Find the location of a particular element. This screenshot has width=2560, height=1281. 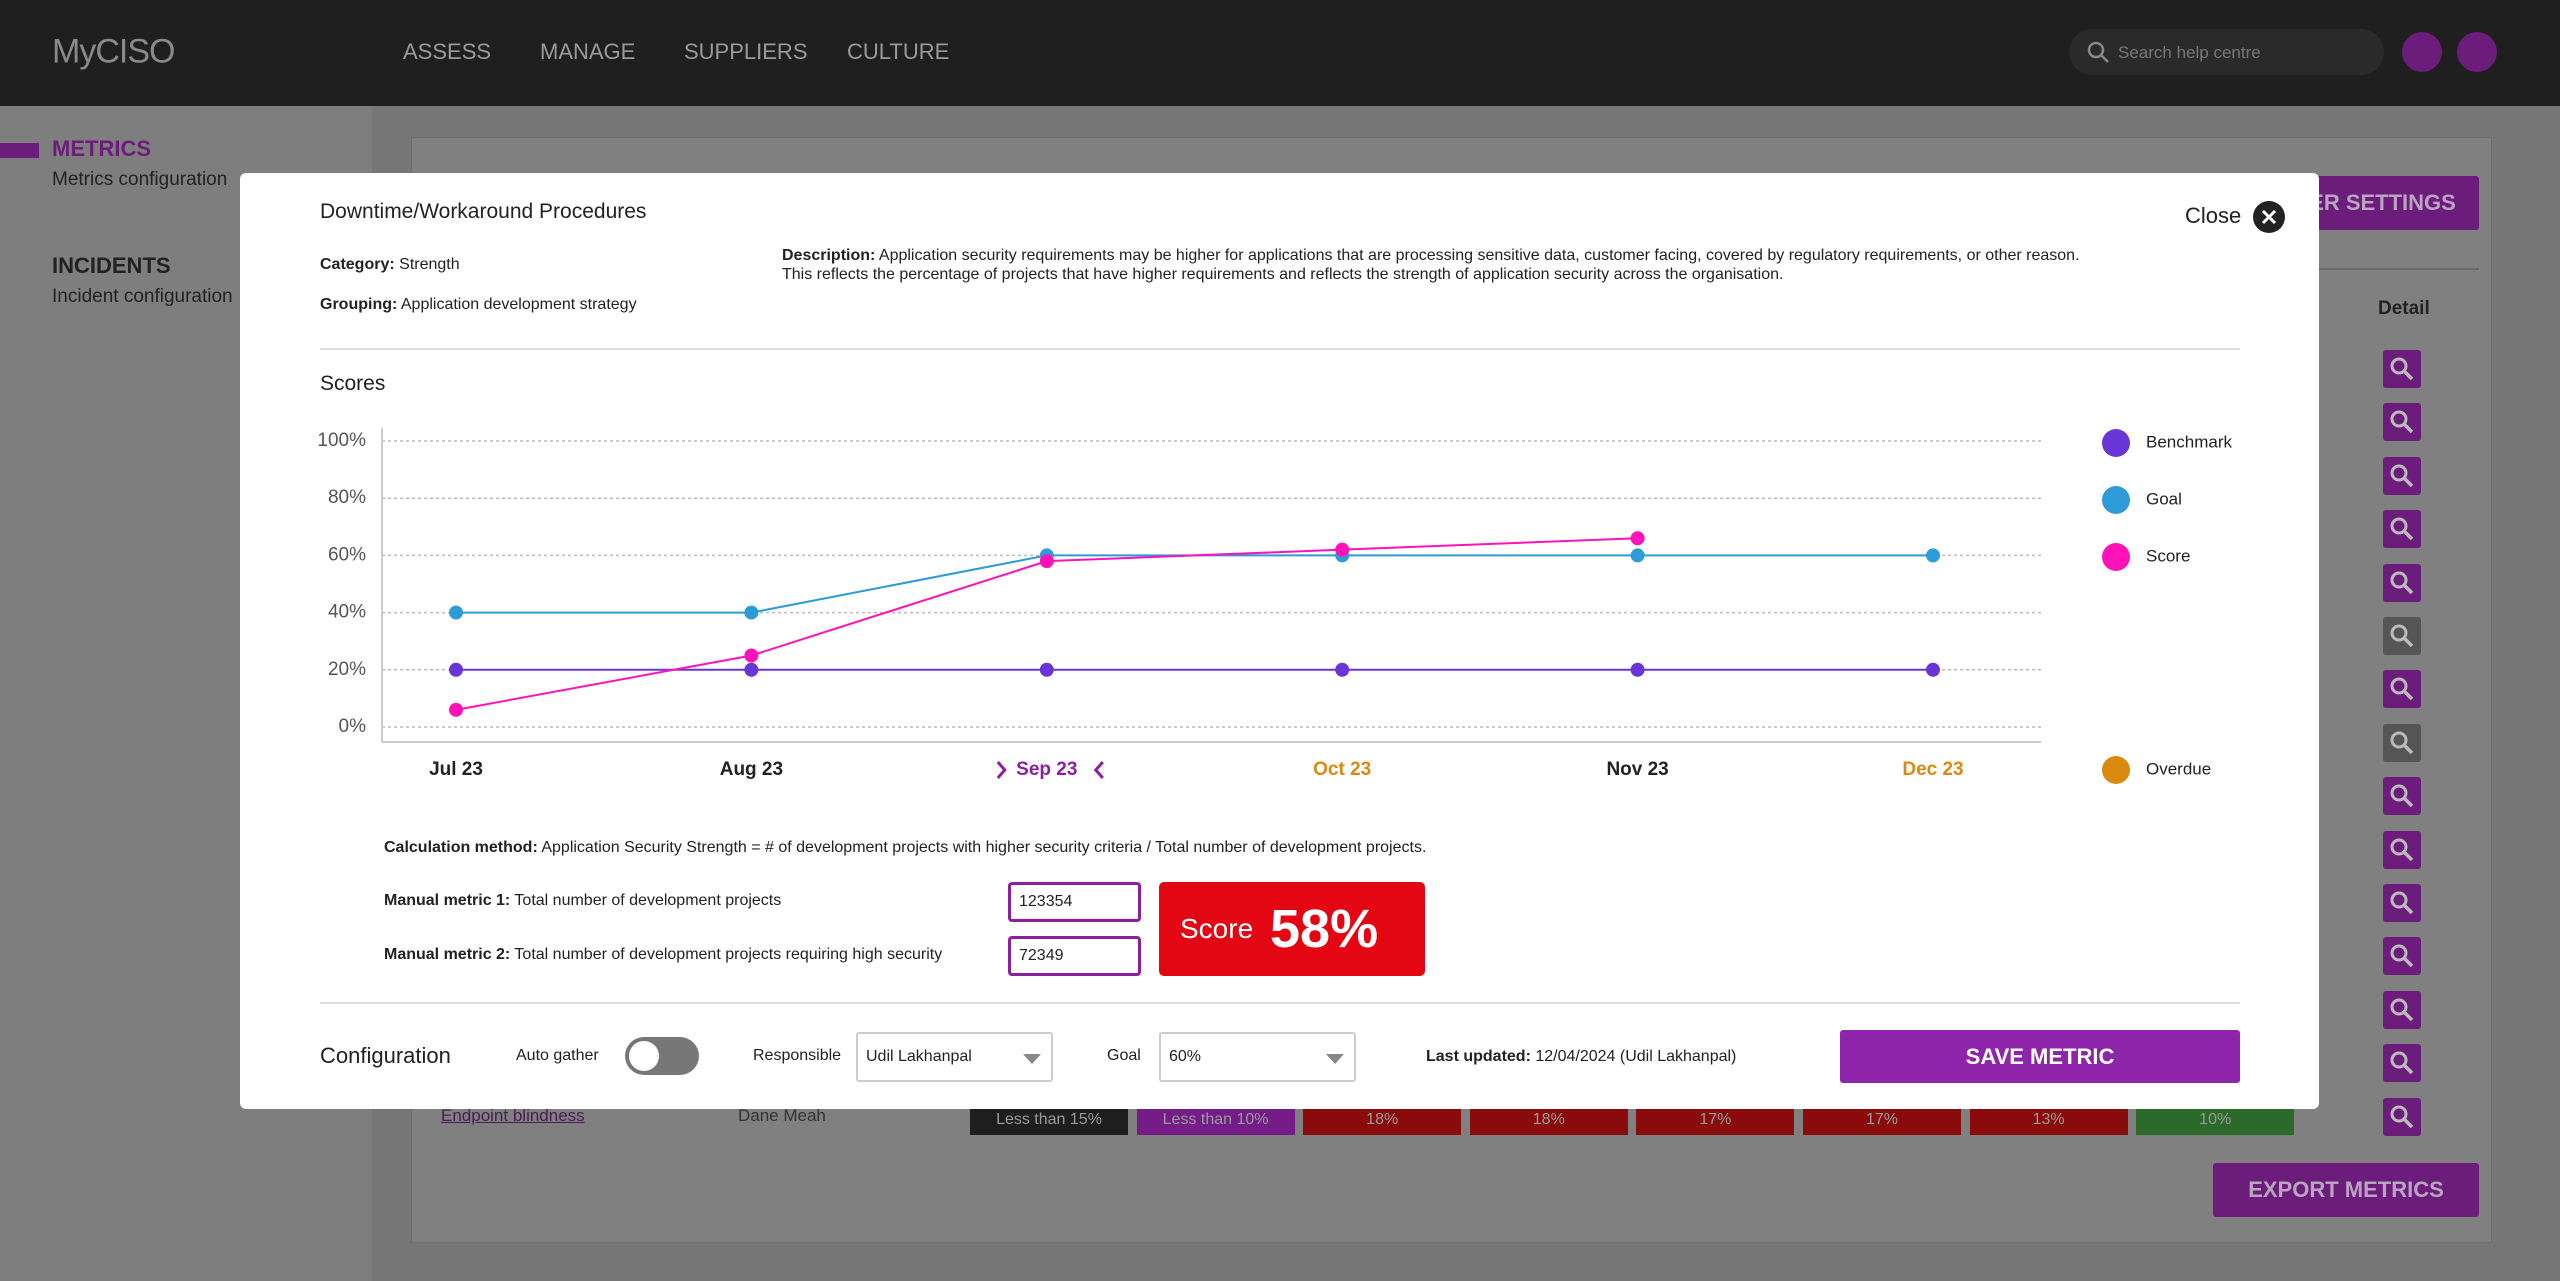

toggle-knob is located at coordinates (644, 1056).